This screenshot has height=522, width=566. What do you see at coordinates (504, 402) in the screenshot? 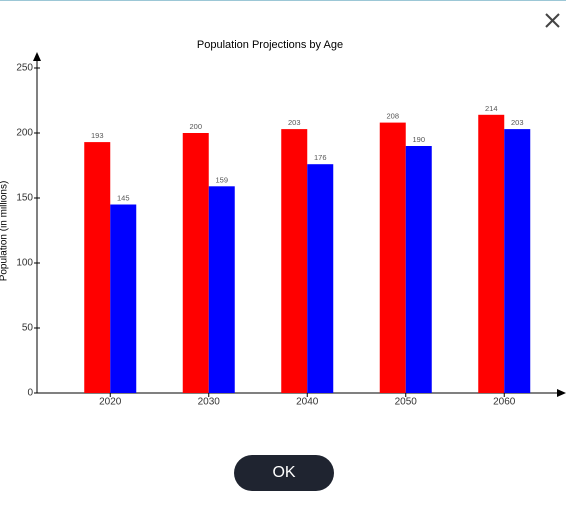
I see `x-tick-label: 2060` at bounding box center [504, 402].